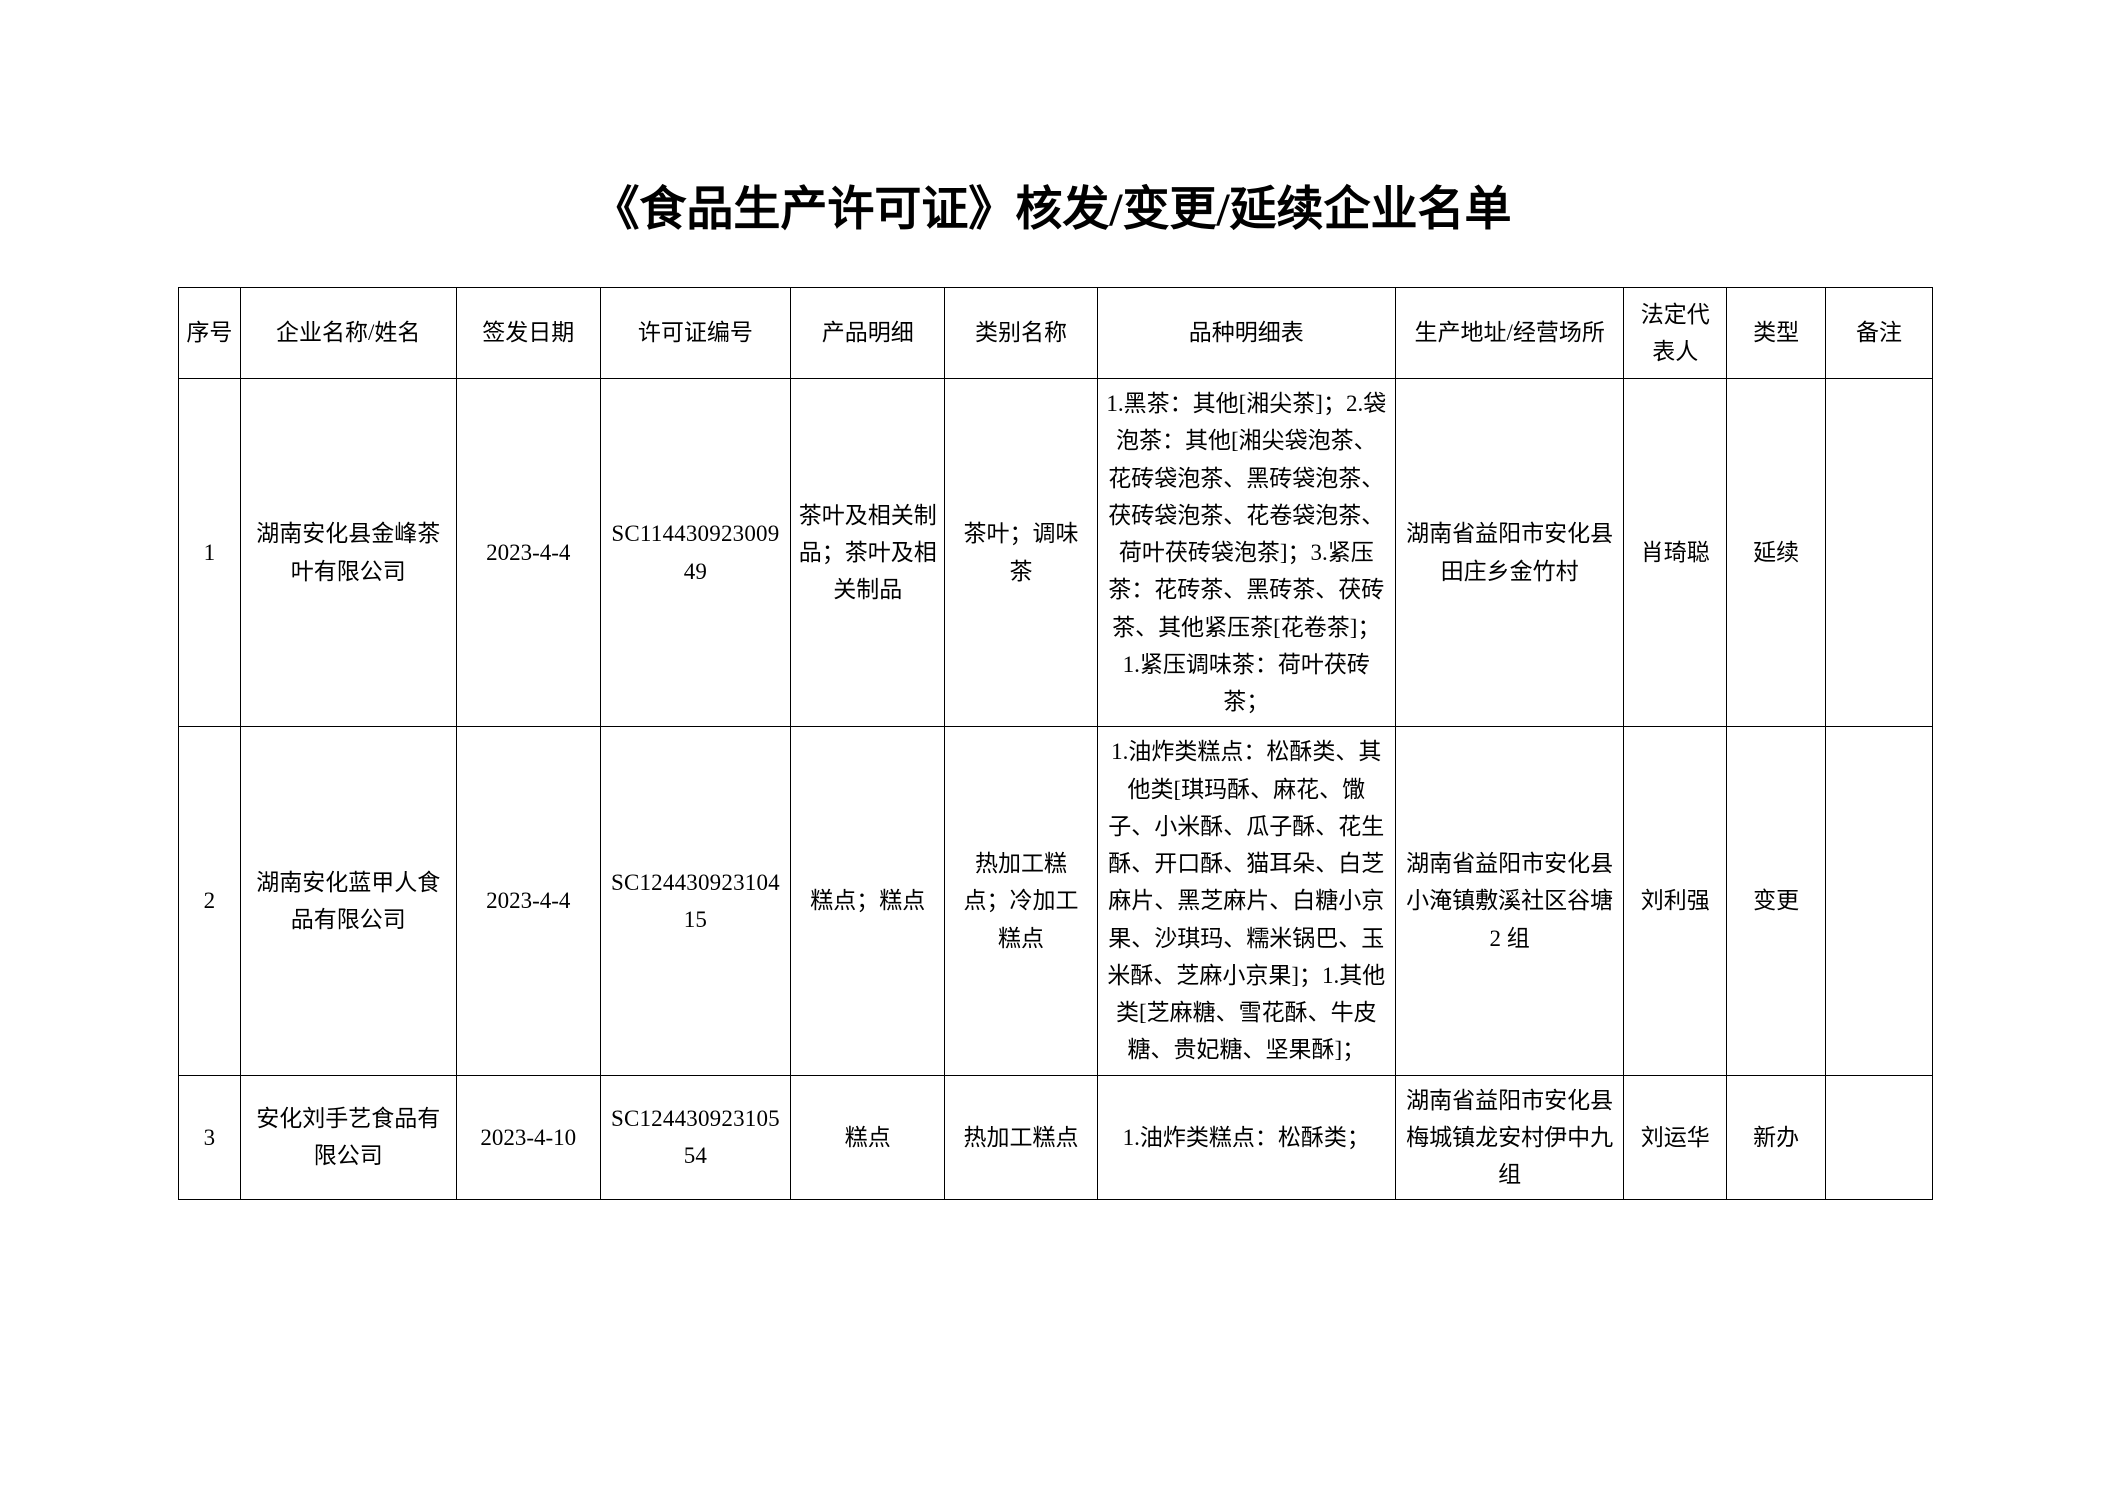 This screenshot has height=1488, width=2104. I want to click on cell-product: 糕点, so click(868, 1137).